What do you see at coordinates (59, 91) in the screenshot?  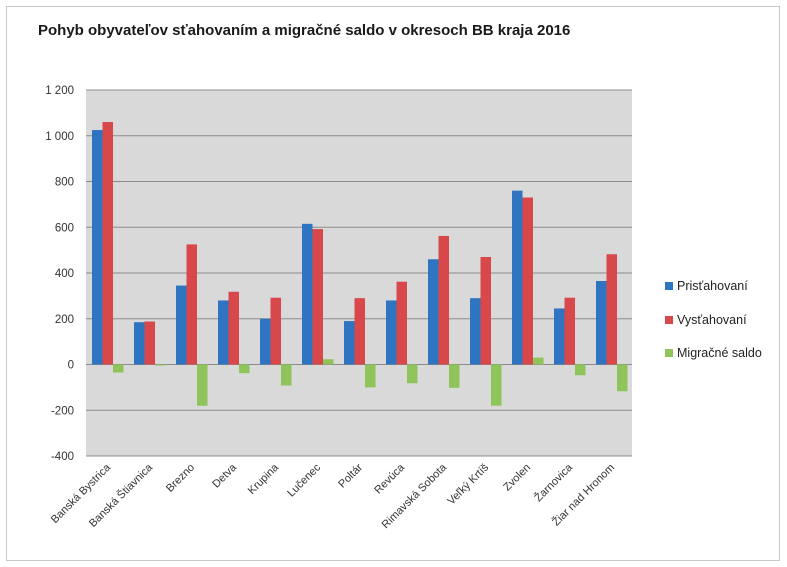 I see `y-tick-label: 1 200` at bounding box center [59, 91].